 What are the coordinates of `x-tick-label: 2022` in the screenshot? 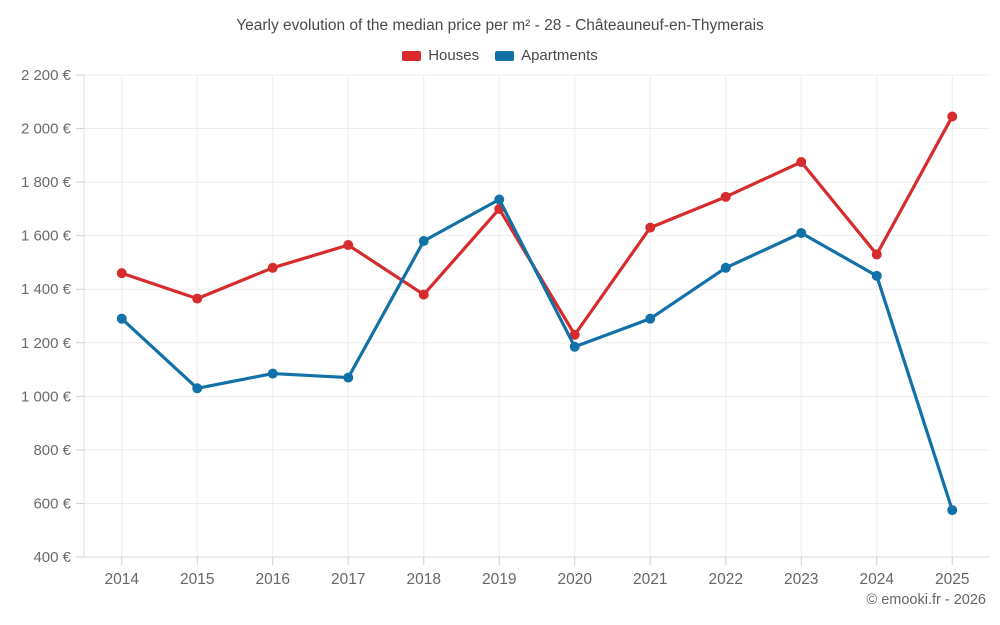 It's located at (726, 579).